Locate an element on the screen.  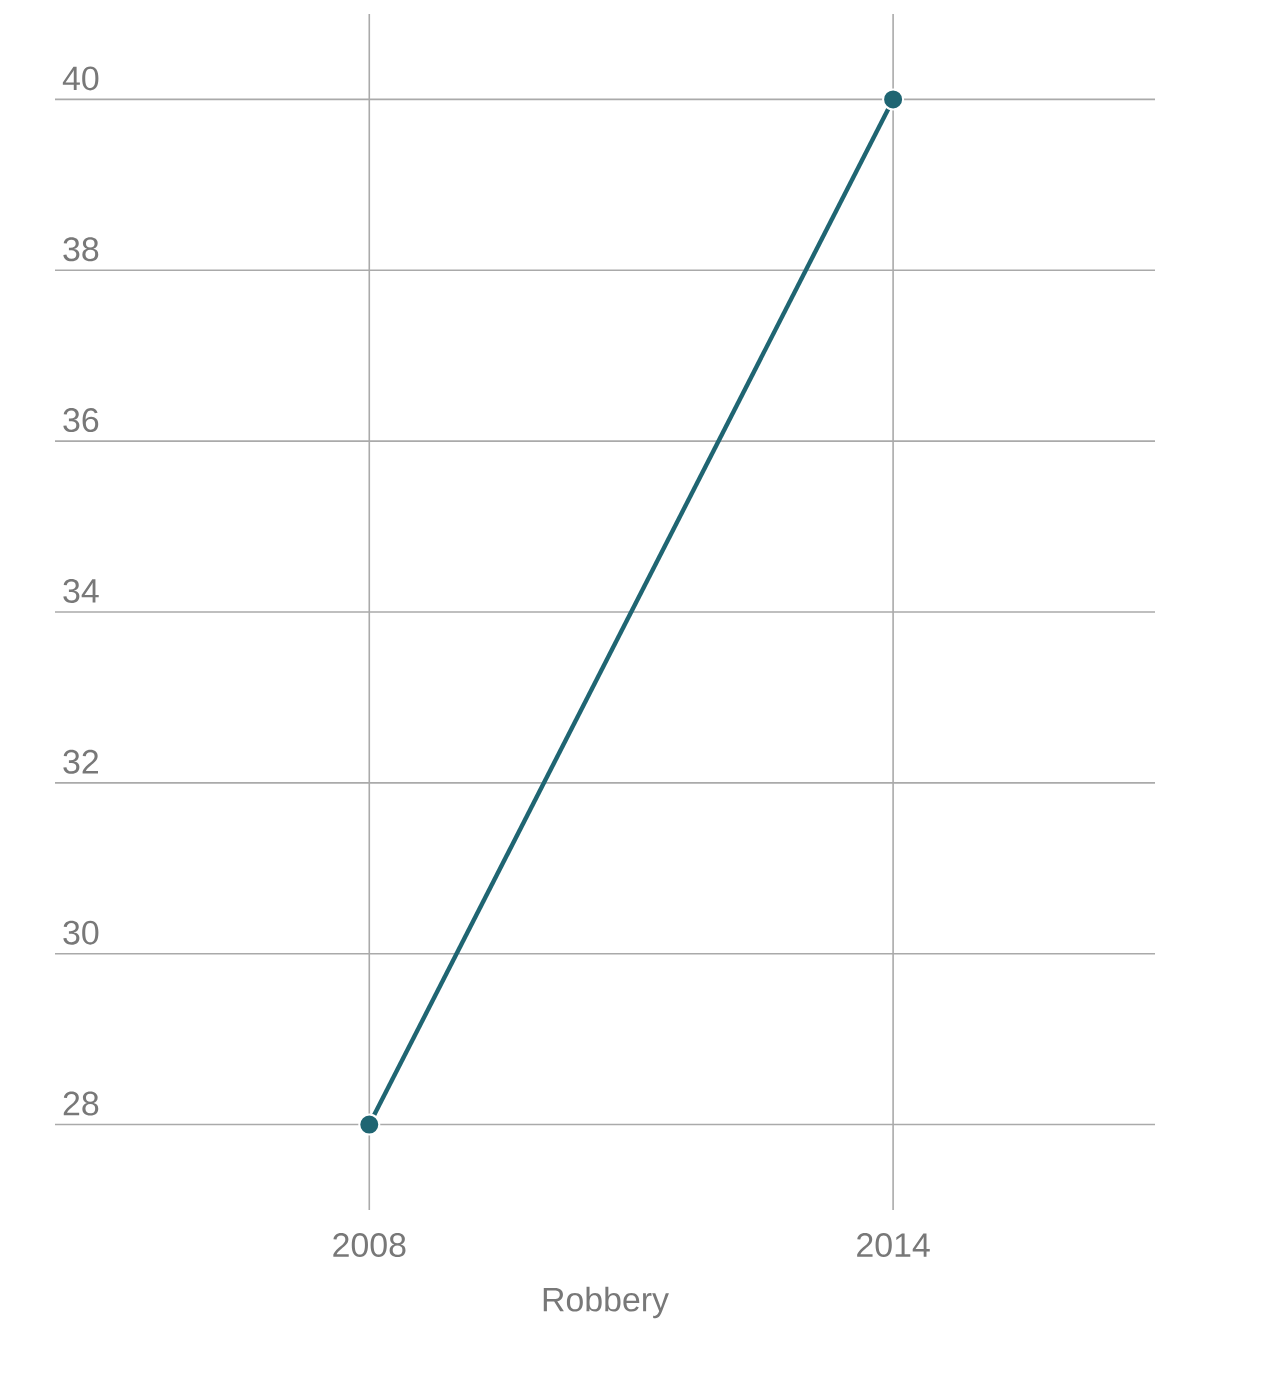
y-tick-label: 38 is located at coordinates (81, 249).